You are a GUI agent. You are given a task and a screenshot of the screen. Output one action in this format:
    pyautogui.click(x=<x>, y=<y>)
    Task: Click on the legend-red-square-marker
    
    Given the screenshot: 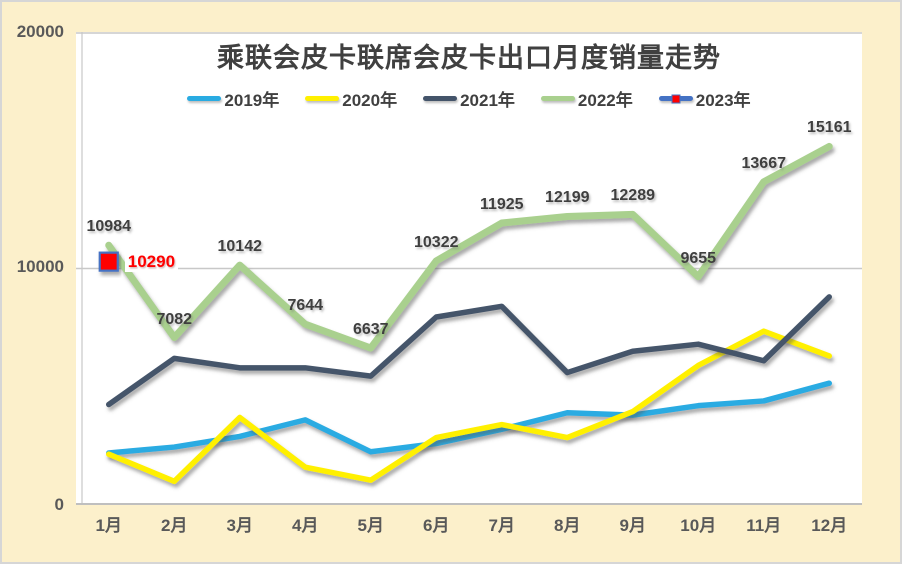 What is the action you would take?
    pyautogui.click(x=676, y=98)
    